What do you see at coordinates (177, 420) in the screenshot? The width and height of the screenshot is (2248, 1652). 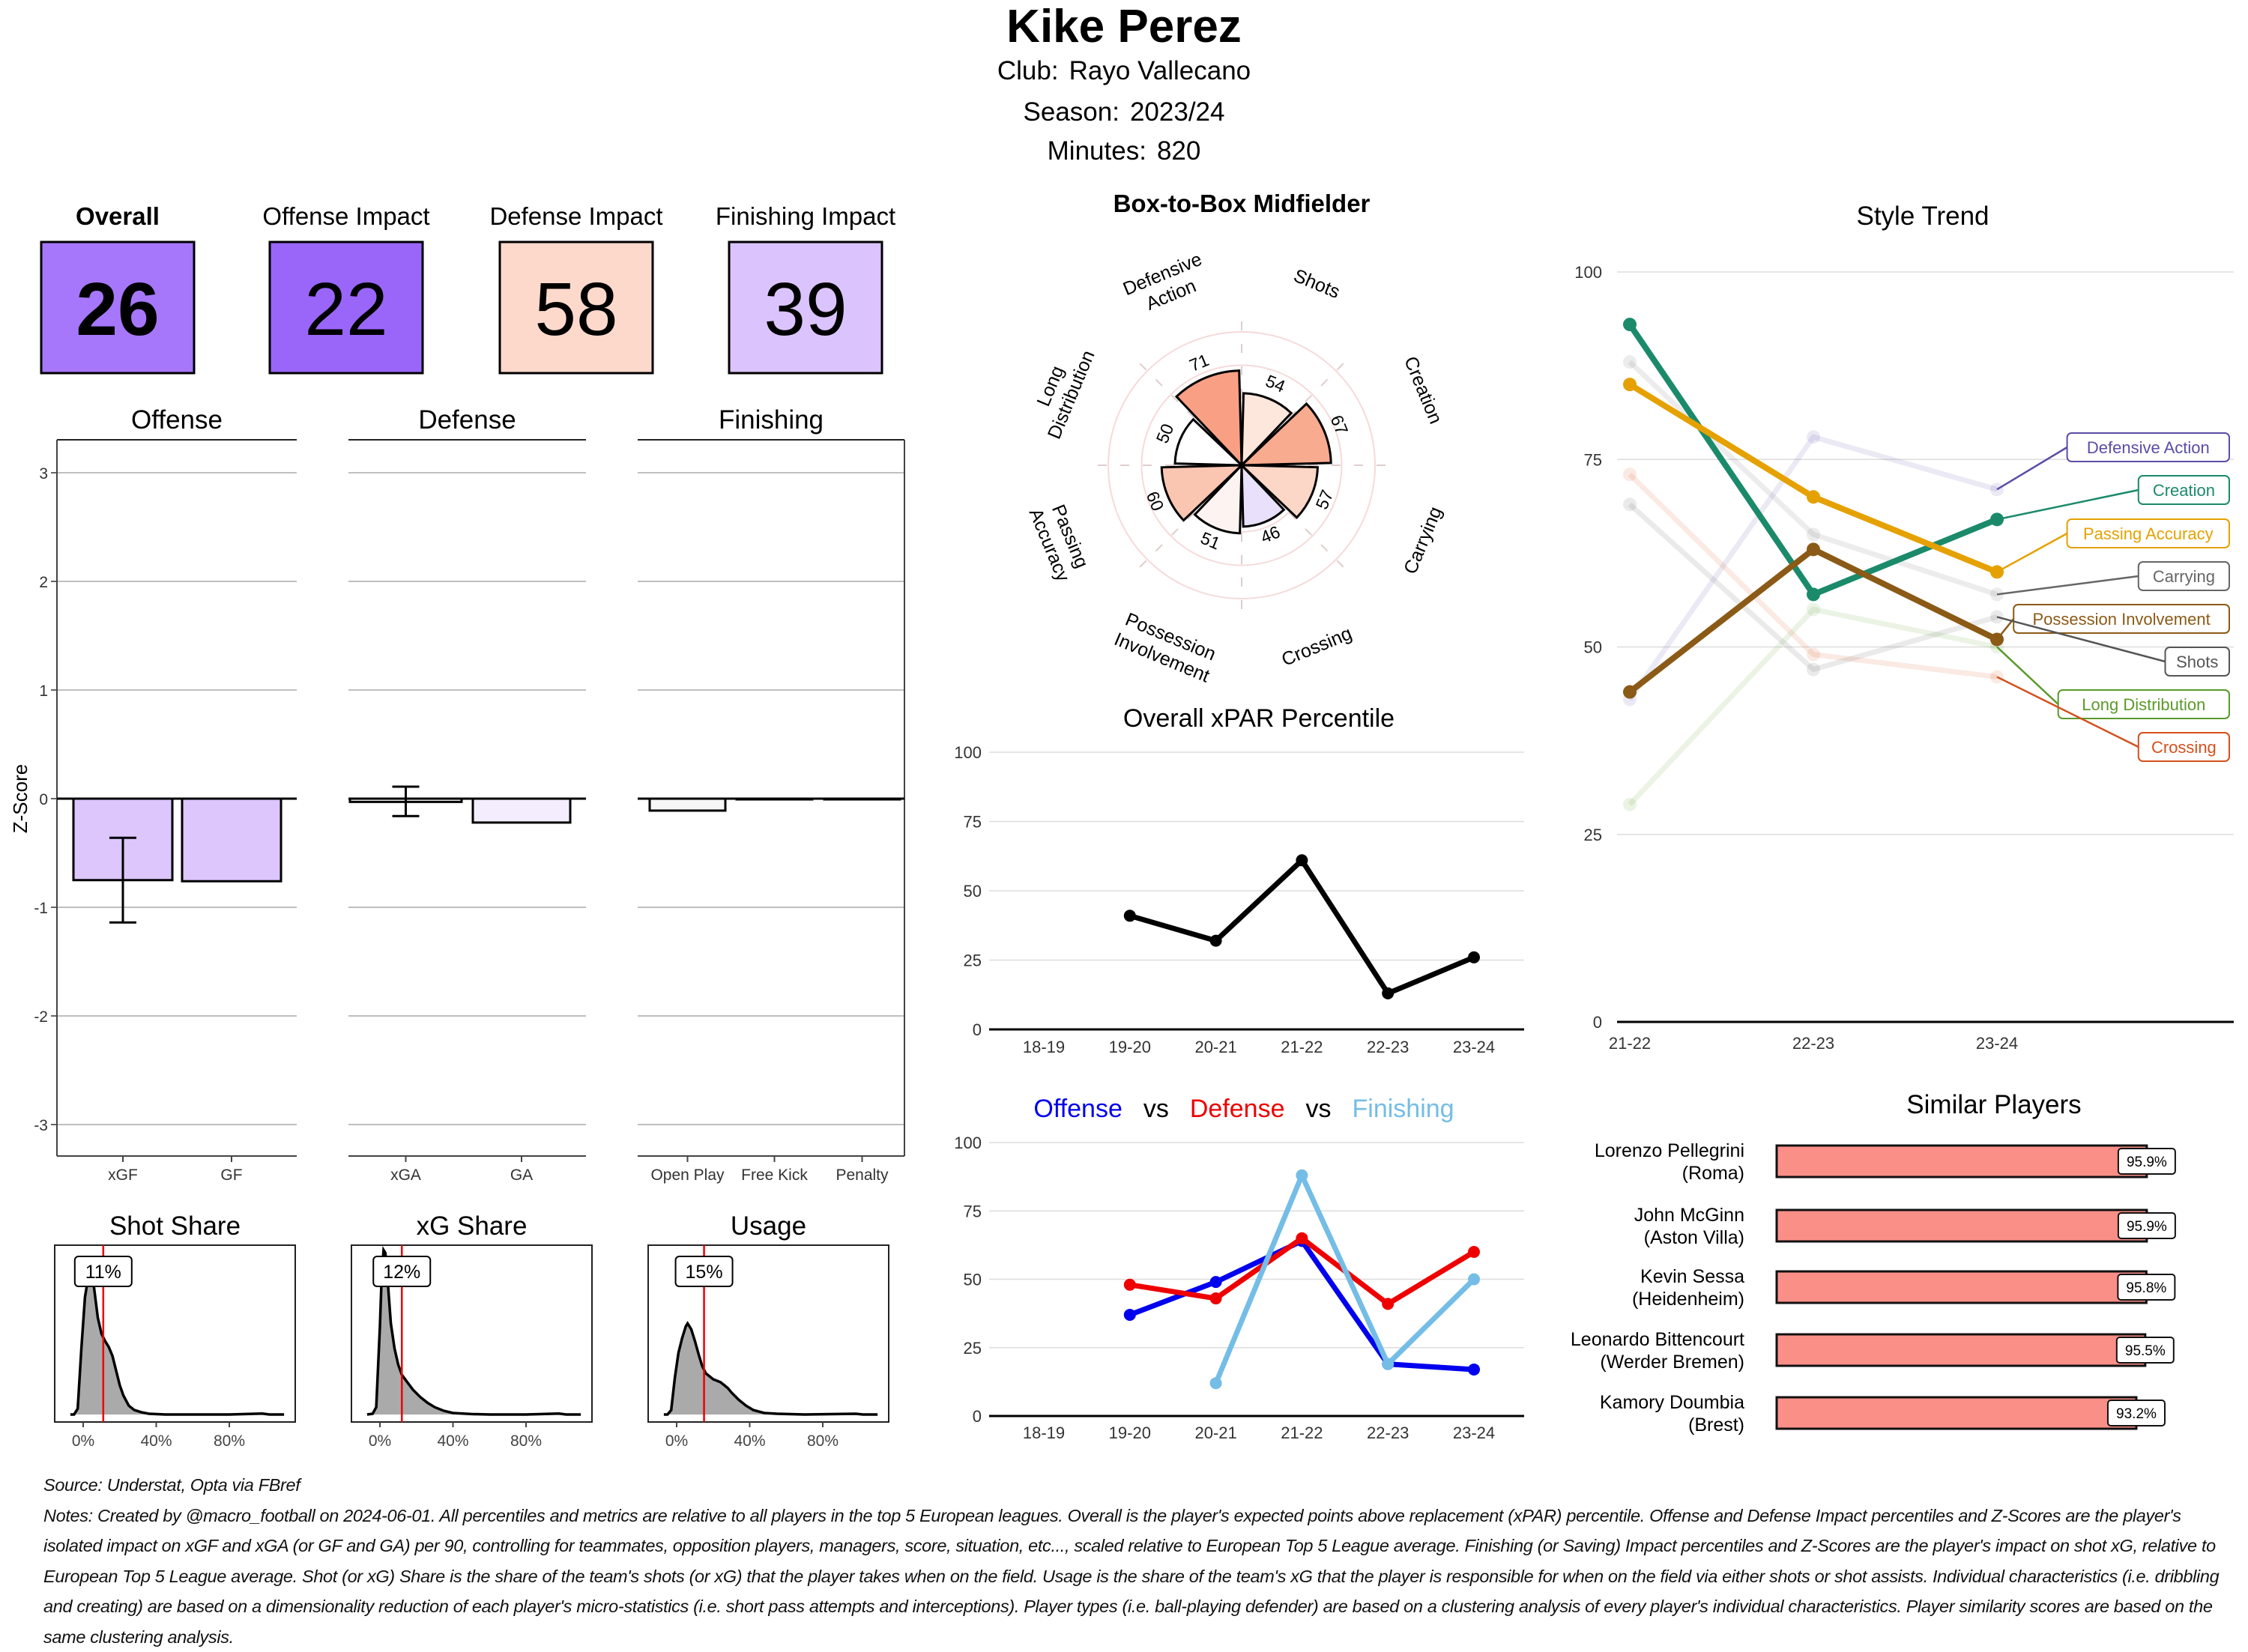 I see `facet-title: Offense` at bounding box center [177, 420].